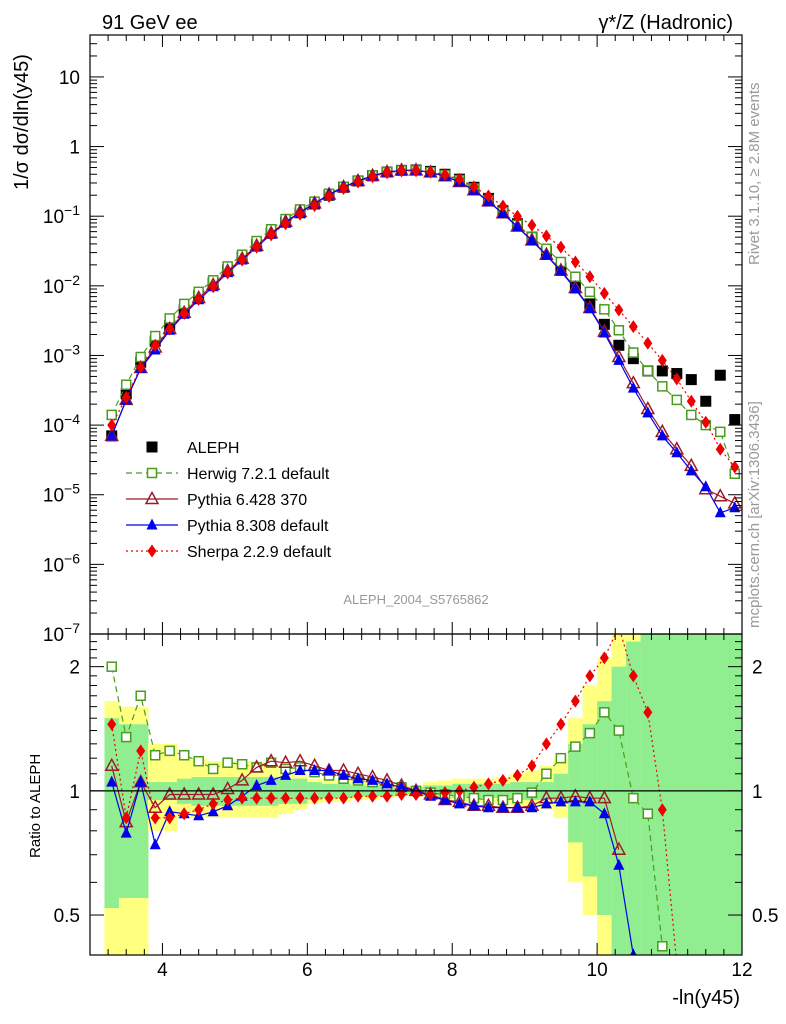 This screenshot has width=786, height=1024. I want to click on mcplots-site-label: mcplots.cern.ch [arXiv:1306.3436], so click(754, 514).